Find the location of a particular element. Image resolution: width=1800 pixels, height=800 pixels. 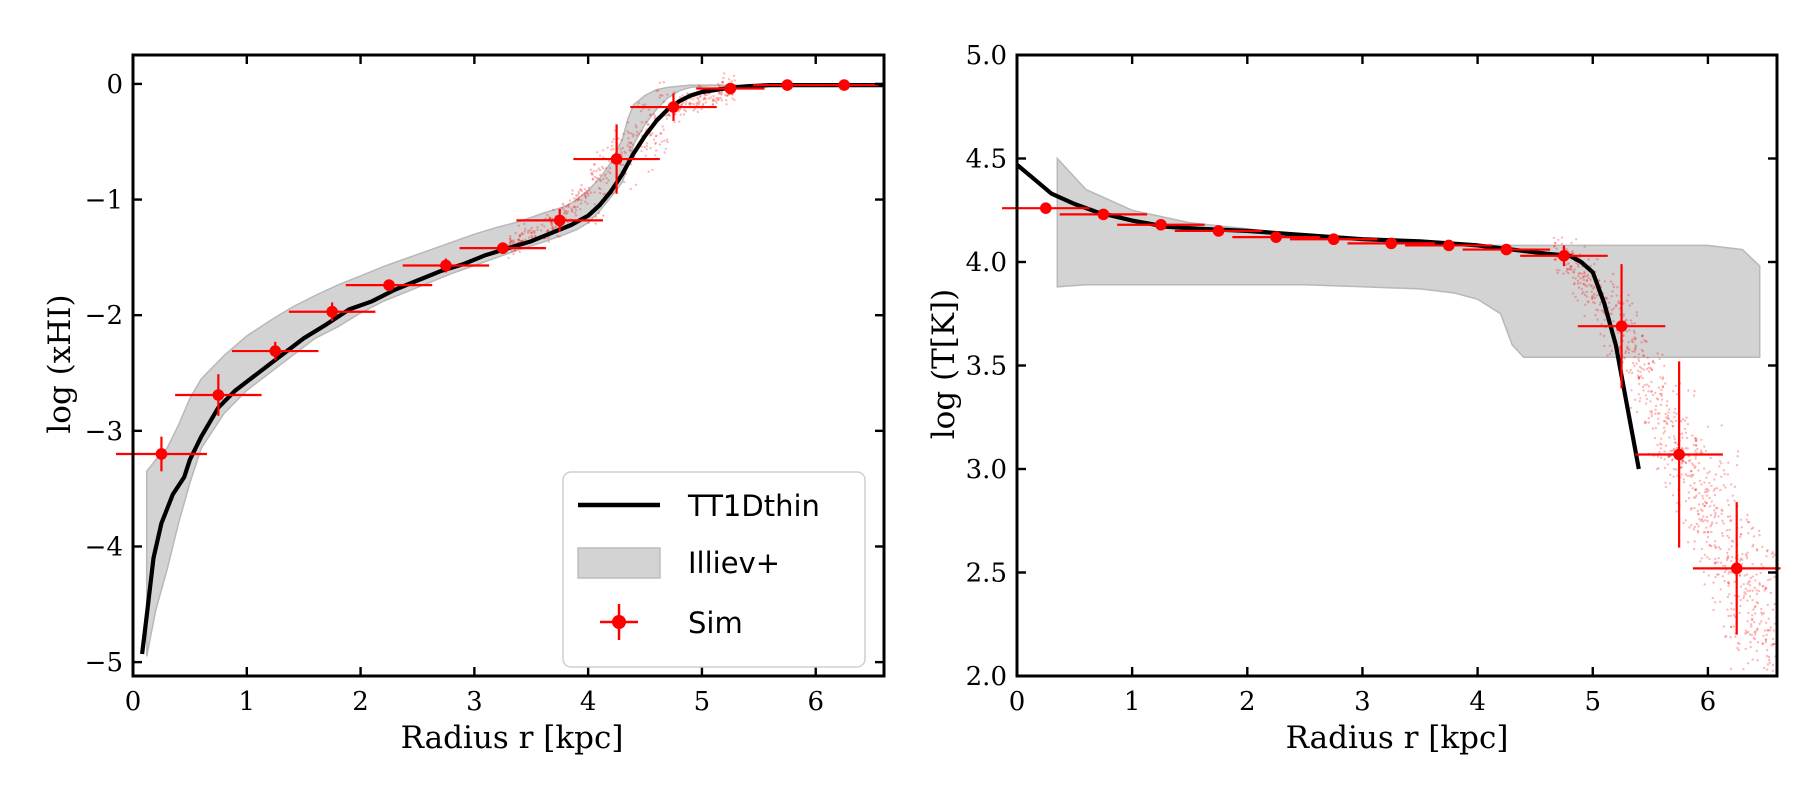

y-tick-label: 4.5 is located at coordinates (986, 160).